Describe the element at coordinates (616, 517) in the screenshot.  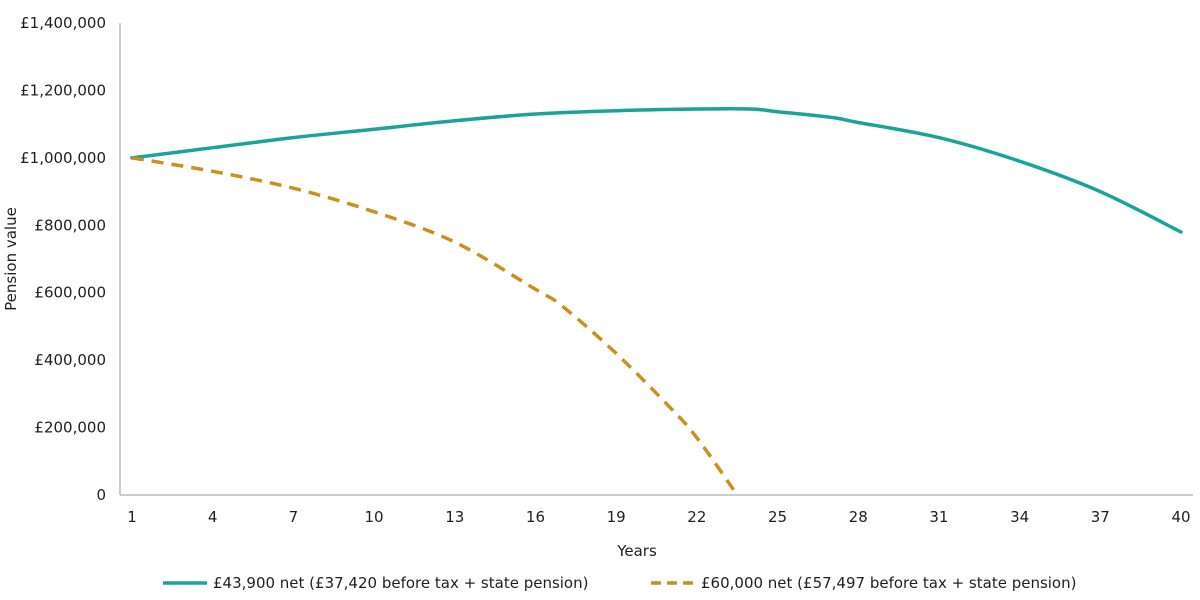
I see `x-tick-label: 19` at that location.